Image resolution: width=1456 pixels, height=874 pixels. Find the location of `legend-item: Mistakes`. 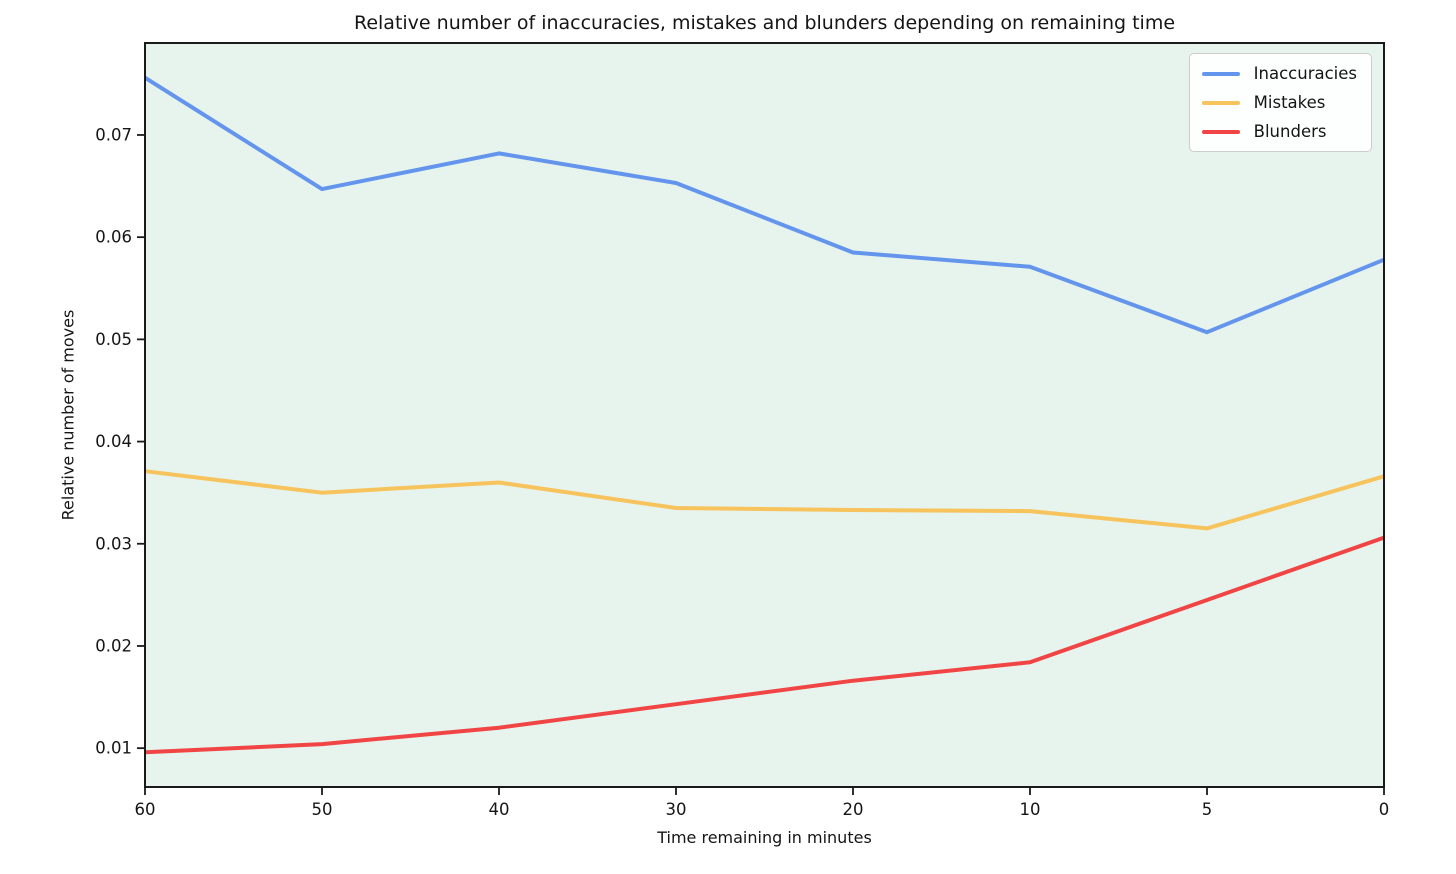

legend-item: Mistakes is located at coordinates (1279, 102).